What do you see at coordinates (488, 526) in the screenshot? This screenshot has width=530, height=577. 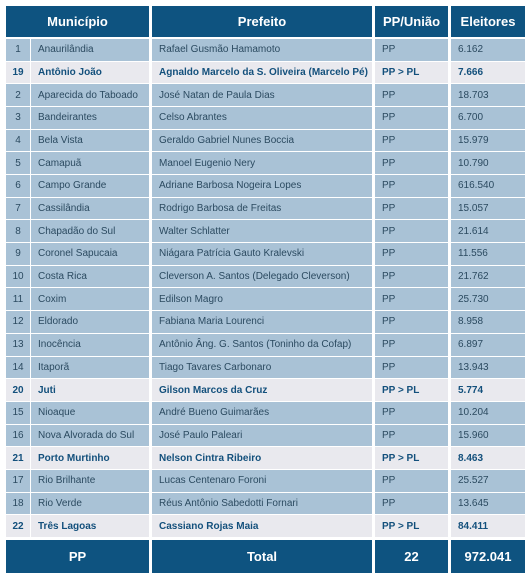 I see `table-cell: 84.411` at bounding box center [488, 526].